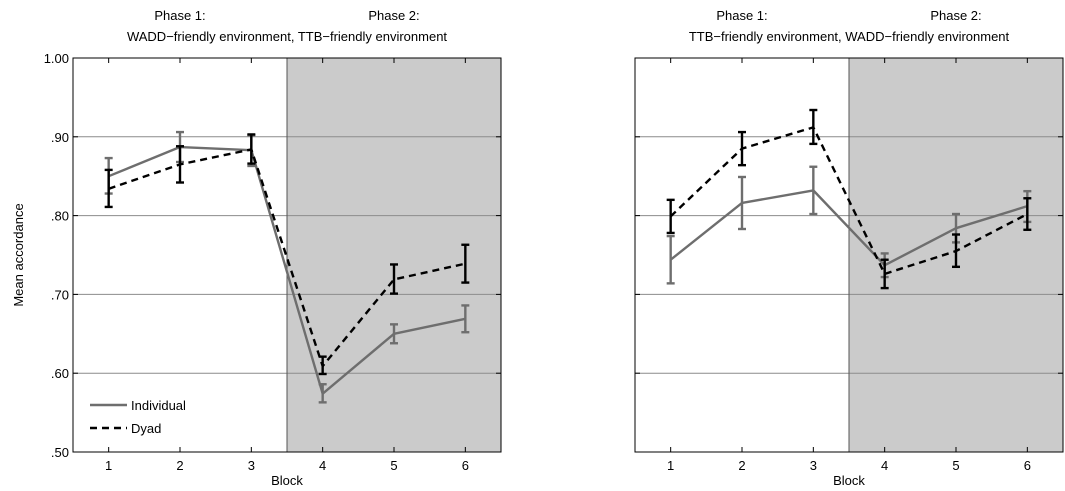 The width and height of the screenshot is (1065, 491). Describe the element at coordinates (765, 36) in the screenshot. I see `phase-1-description: TTB−friendly environment,` at that location.